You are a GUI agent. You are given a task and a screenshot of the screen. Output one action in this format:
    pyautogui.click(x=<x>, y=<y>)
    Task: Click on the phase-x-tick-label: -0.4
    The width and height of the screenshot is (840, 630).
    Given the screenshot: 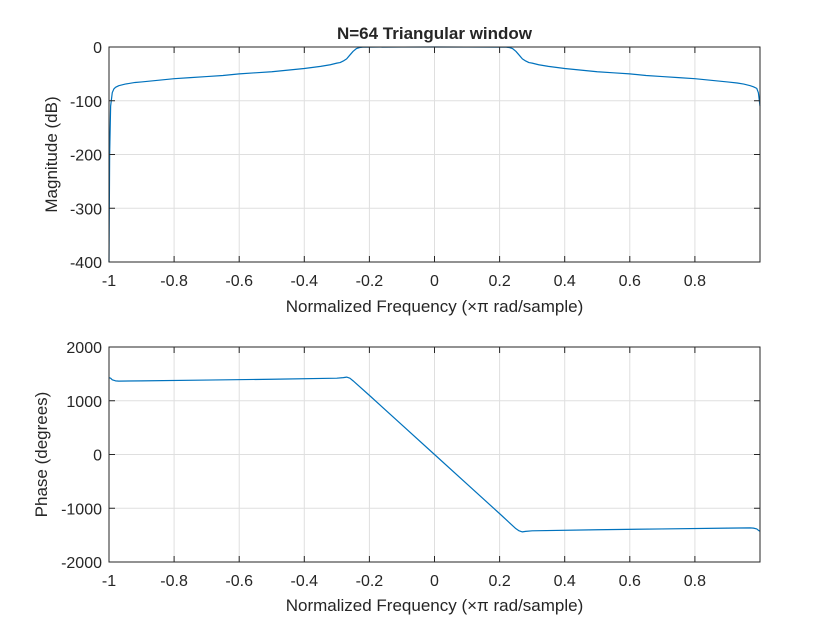 What is the action you would take?
    pyautogui.click(x=305, y=581)
    